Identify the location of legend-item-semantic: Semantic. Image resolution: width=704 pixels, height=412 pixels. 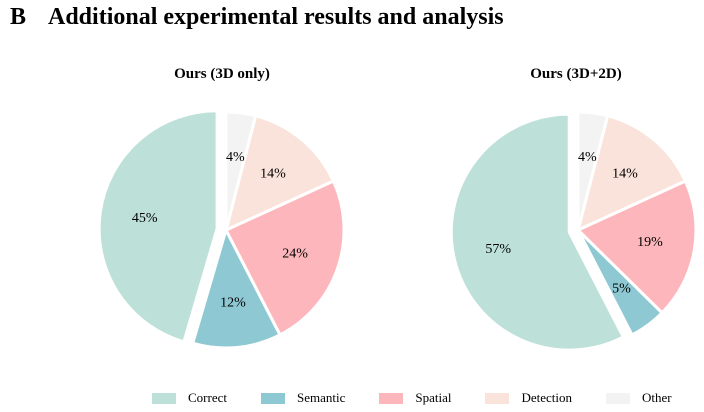
(303, 398).